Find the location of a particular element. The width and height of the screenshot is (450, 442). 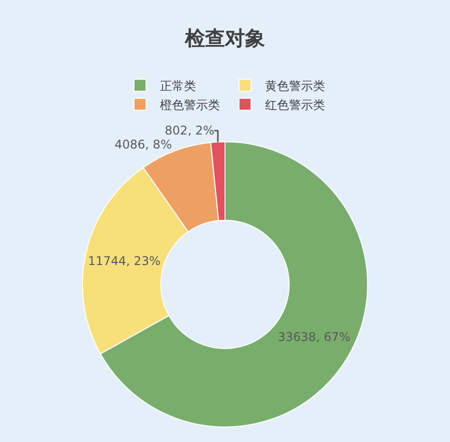

data-label: 33638, 67% is located at coordinates (314, 337).